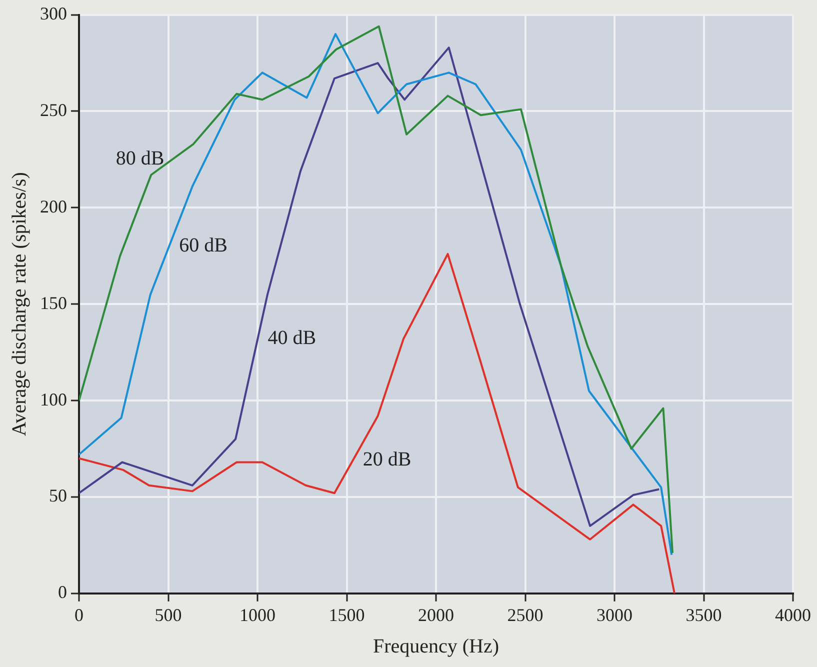 This screenshot has height=667, width=817. What do you see at coordinates (62, 592) in the screenshot?
I see `y-tick-label: 0` at bounding box center [62, 592].